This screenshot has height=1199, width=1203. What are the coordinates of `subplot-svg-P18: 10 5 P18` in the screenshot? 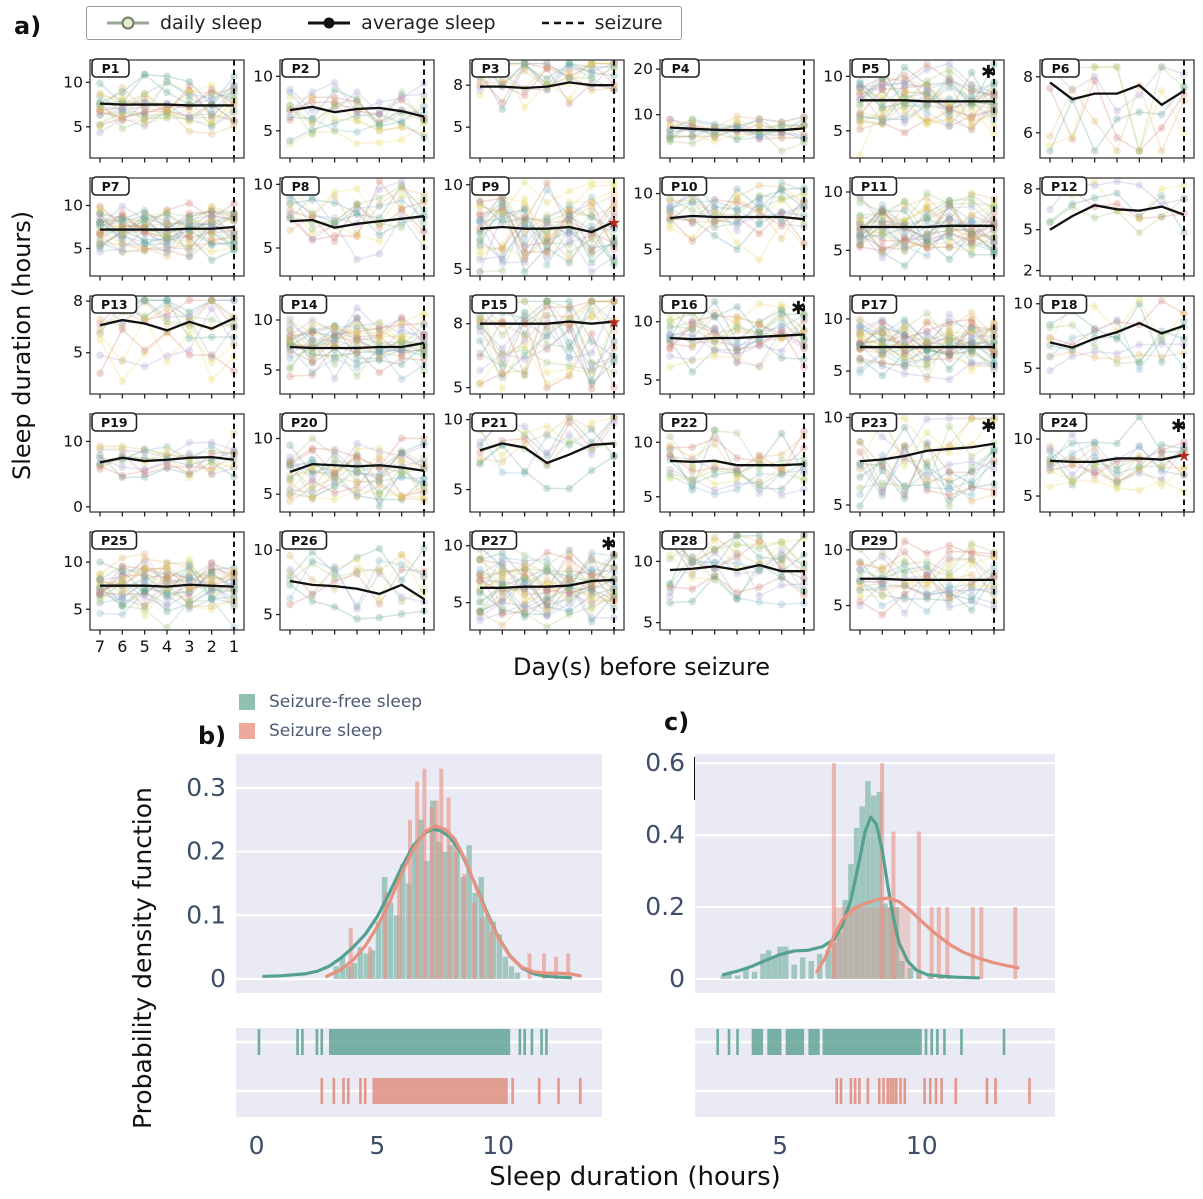 It's located at (1104, 346).